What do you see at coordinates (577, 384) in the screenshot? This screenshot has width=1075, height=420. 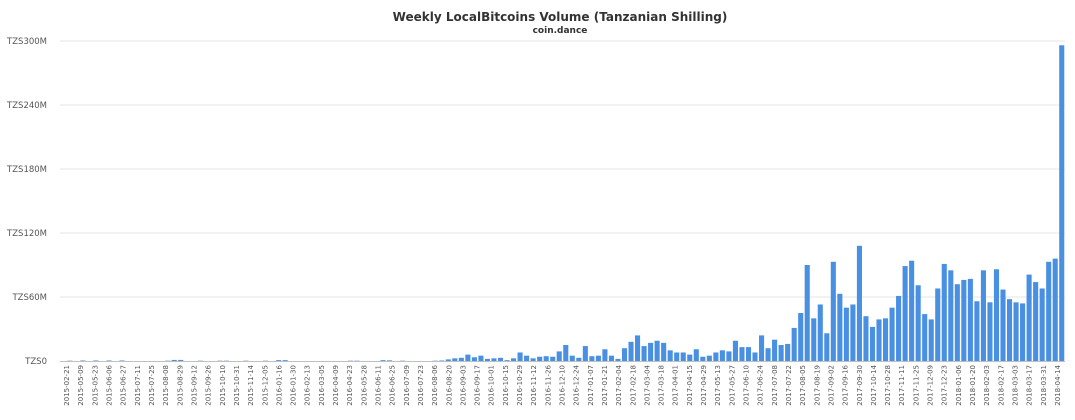 I see `x-tick-label: 2016-12-24` at bounding box center [577, 384].